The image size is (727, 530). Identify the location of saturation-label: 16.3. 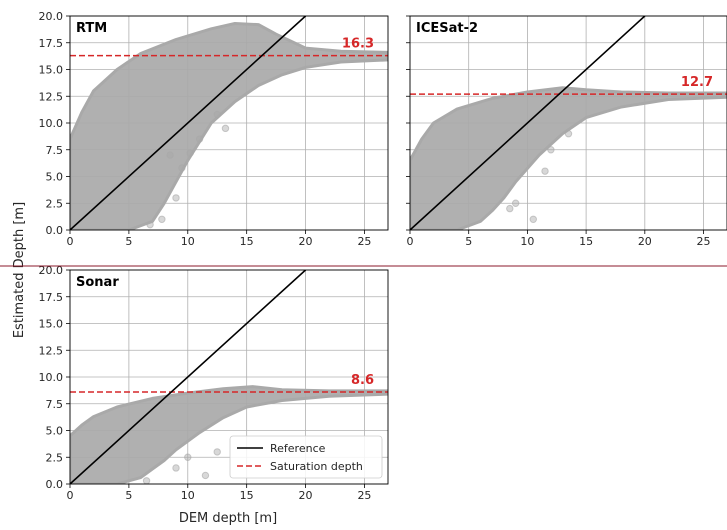
(358, 44).